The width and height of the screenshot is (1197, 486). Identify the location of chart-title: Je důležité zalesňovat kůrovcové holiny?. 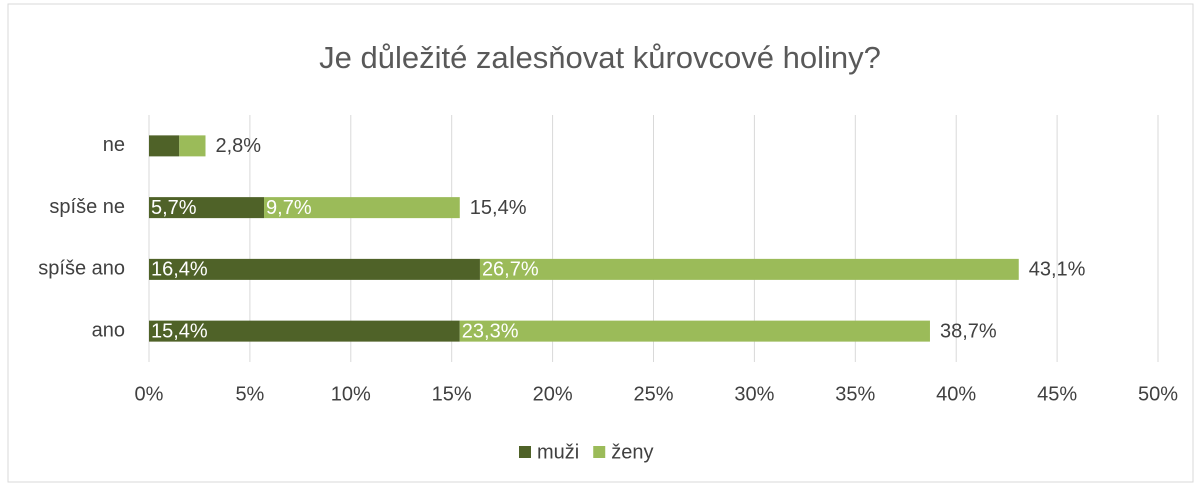
(600, 57).